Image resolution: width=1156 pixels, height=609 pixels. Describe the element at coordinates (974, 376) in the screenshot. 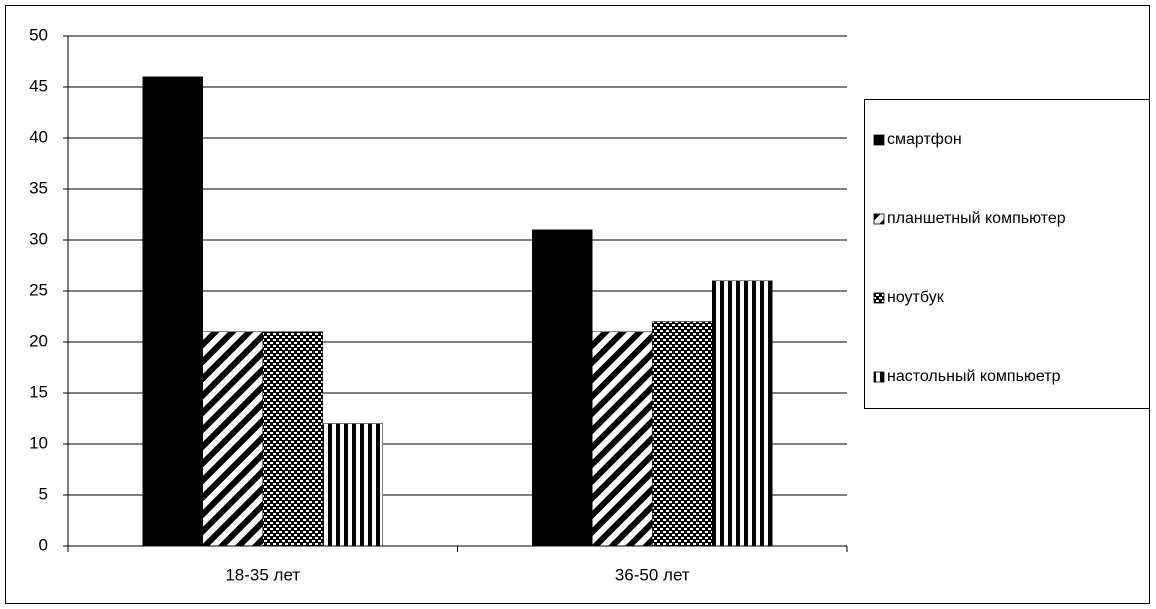

I see `legend-label: настольный компьюетр` at that location.